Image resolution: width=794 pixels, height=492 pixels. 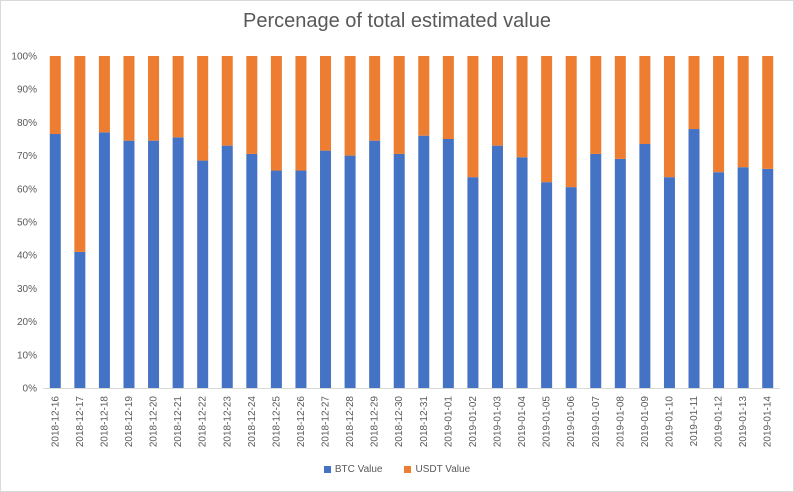 I want to click on legend-item-usdt: USDT Value, so click(x=437, y=469).